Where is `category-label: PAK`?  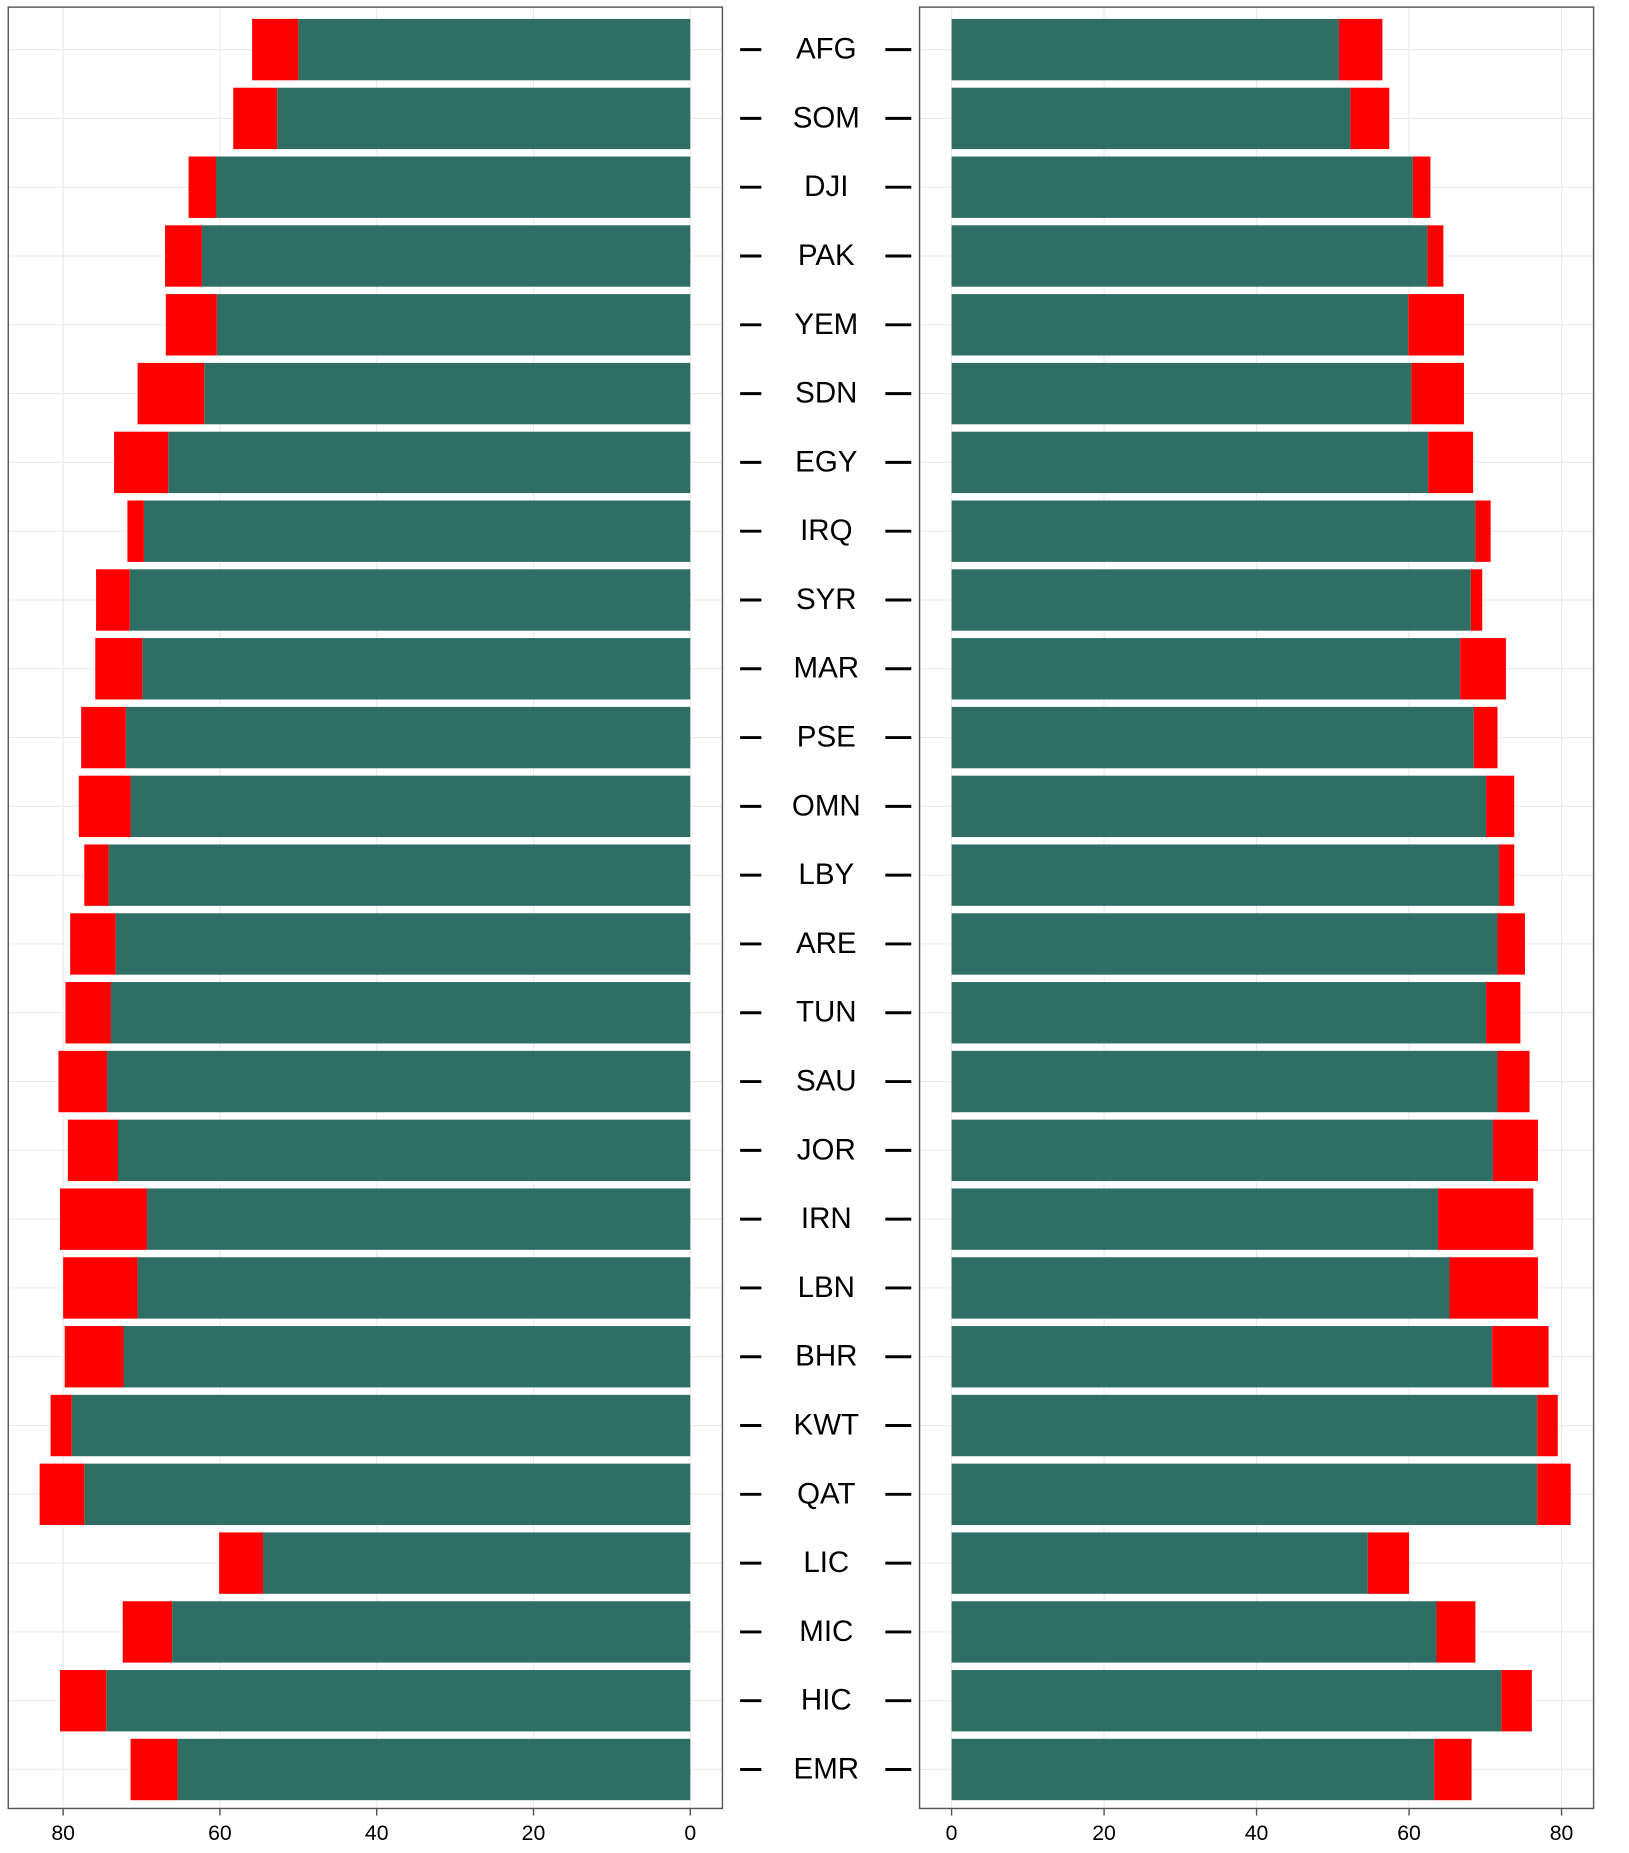 category-label: PAK is located at coordinates (826, 255).